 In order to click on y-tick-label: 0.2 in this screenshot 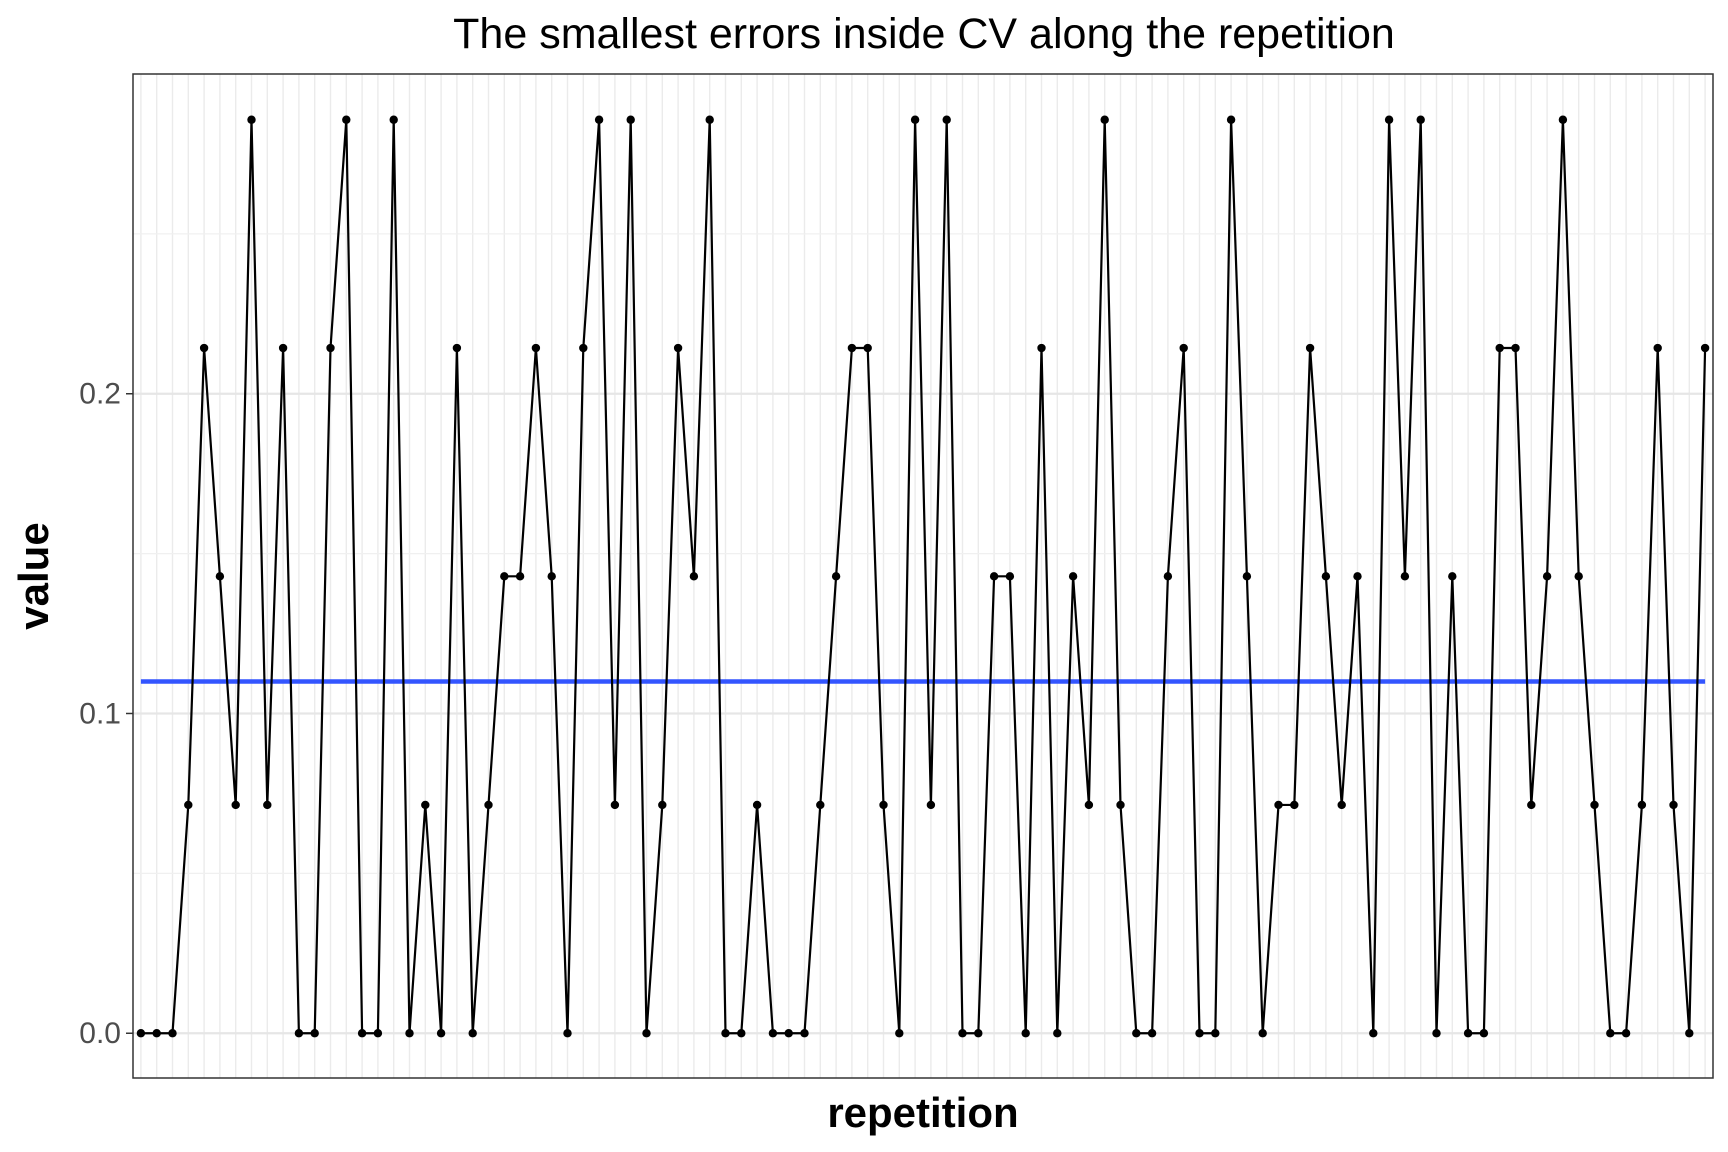, I will do `click(100, 394)`.